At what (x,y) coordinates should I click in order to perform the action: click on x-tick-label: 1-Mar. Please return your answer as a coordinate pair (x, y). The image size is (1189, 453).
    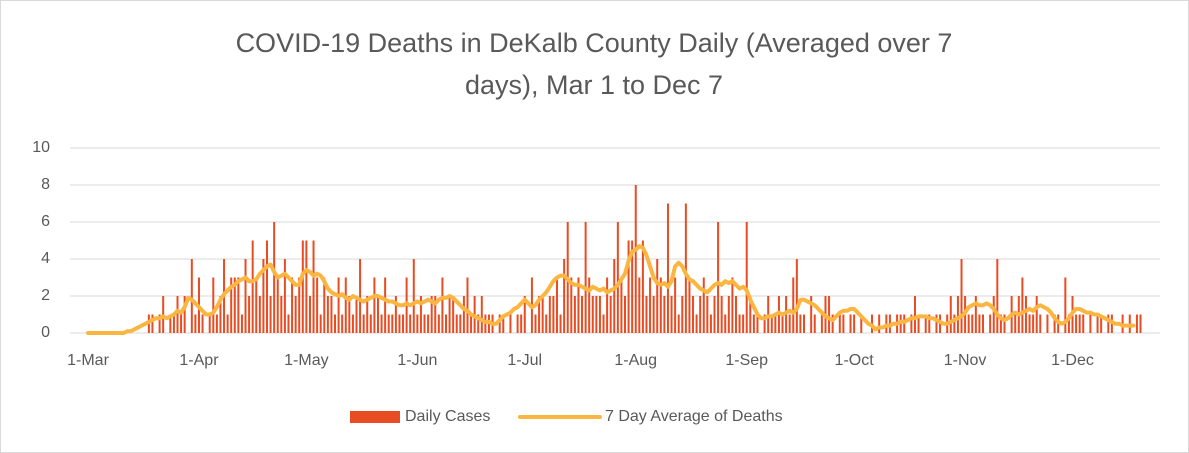
    Looking at the image, I should click on (88, 360).